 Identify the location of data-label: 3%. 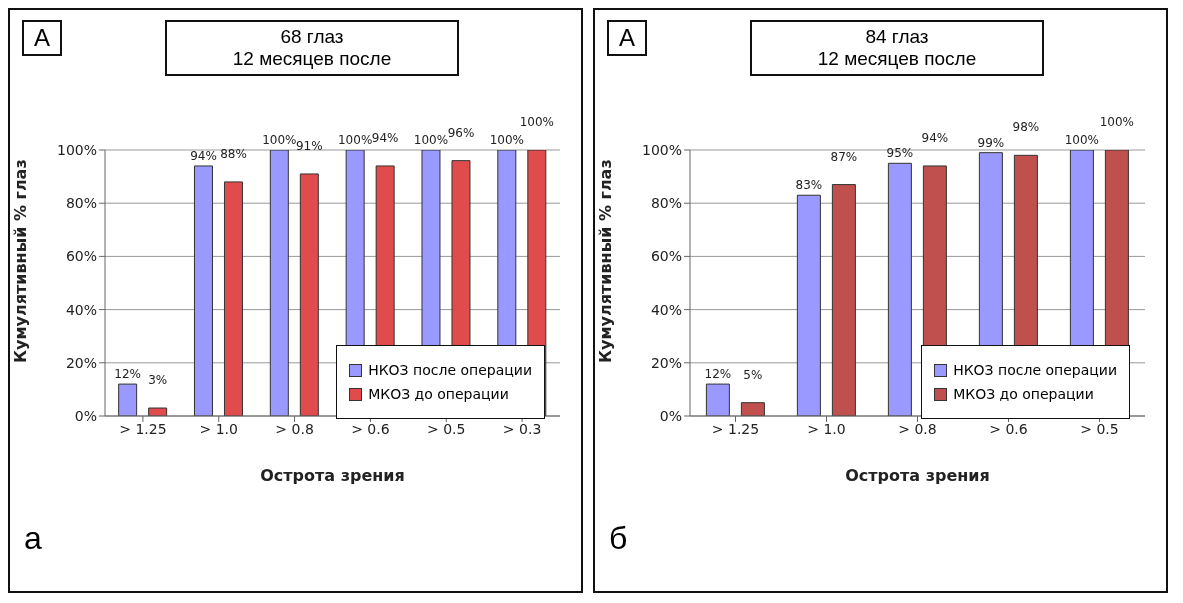
(158, 380).